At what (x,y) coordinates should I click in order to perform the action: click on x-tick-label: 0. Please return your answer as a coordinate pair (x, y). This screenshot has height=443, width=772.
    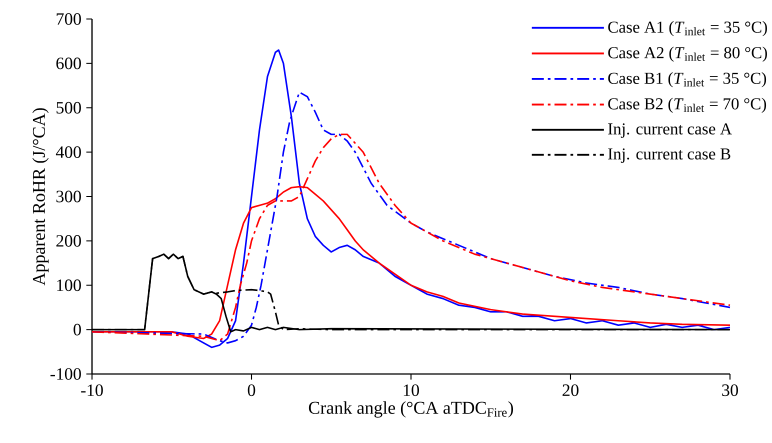
    Looking at the image, I should click on (252, 390).